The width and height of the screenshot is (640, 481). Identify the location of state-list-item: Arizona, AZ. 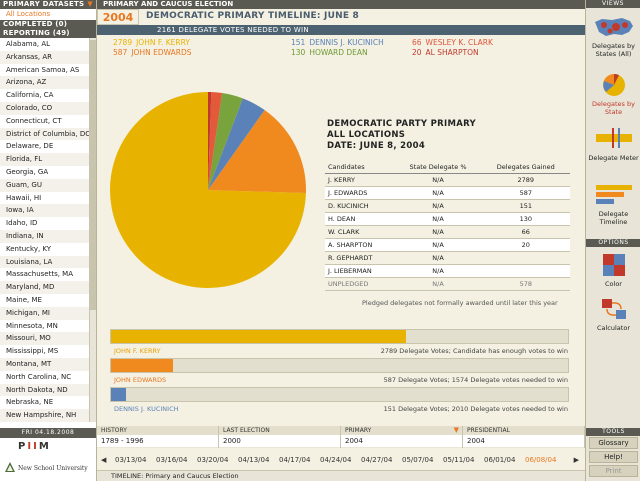
(26, 82).